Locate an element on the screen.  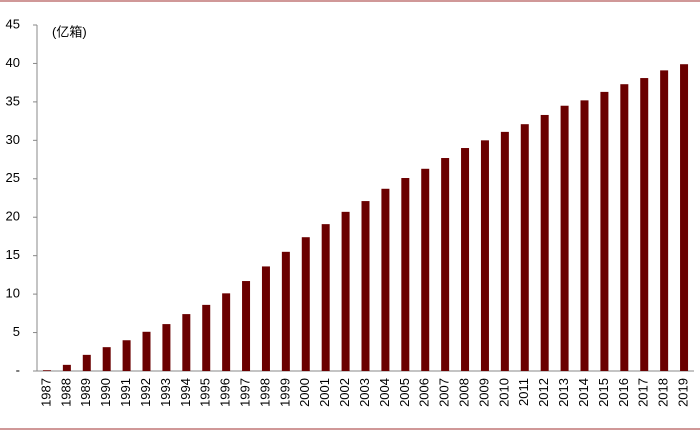
x-tick-label: 2007 is located at coordinates (444, 392).